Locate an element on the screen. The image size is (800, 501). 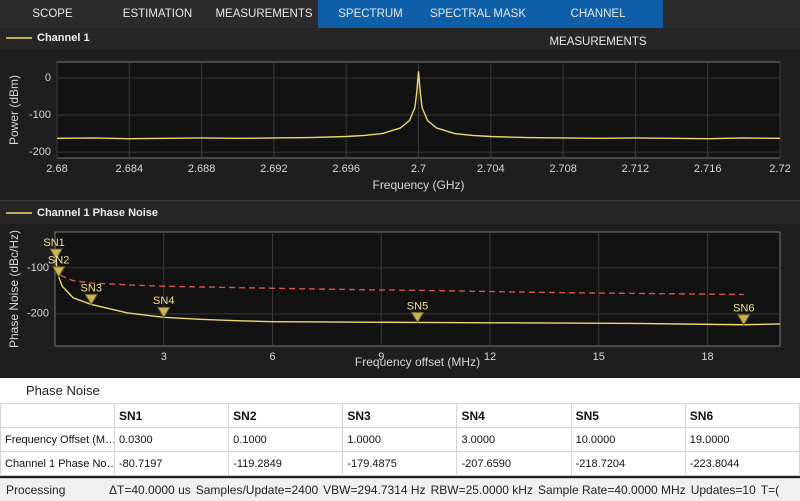
column-header: SN3 is located at coordinates (400, 415).